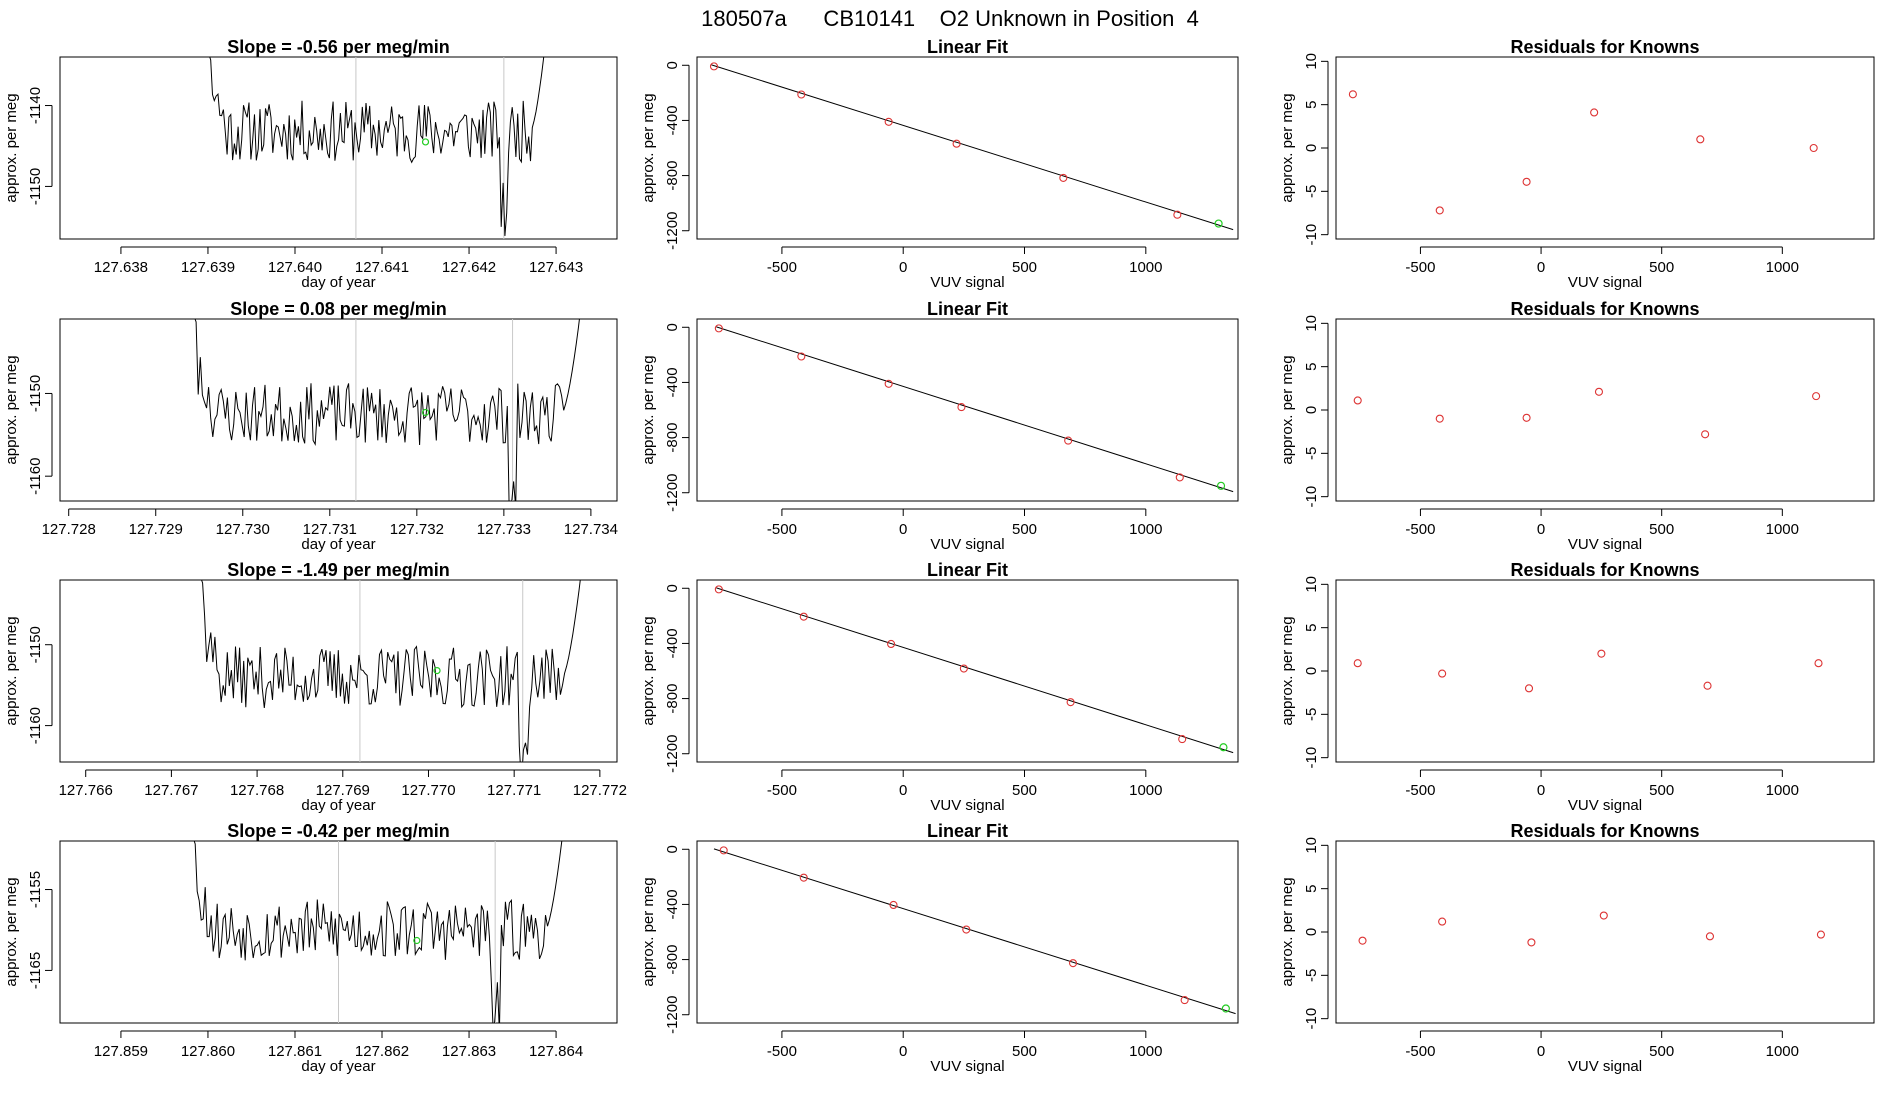  Describe the element at coordinates (35, 476) in the screenshot. I see `y-tick-label: -1160` at that location.